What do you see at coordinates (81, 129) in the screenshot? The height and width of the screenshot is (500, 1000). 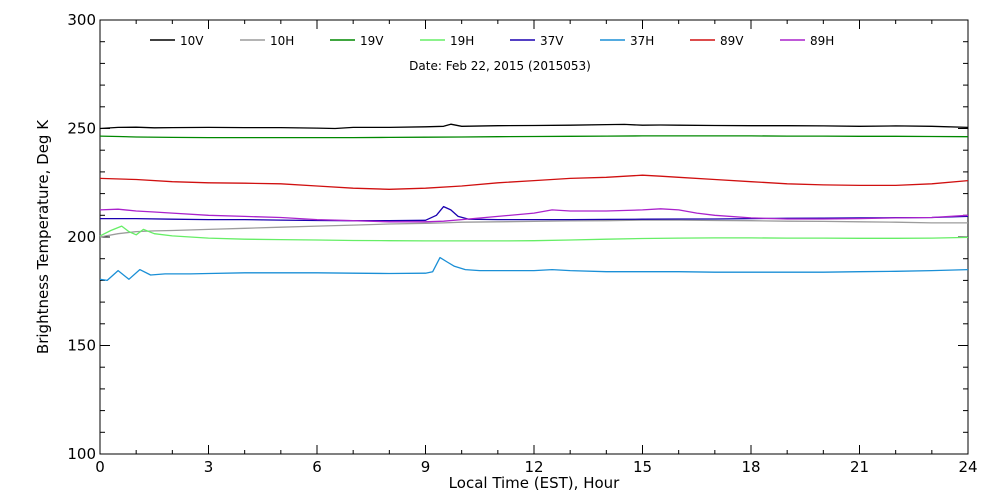 I see `y-tick-label: 250` at bounding box center [81, 129].